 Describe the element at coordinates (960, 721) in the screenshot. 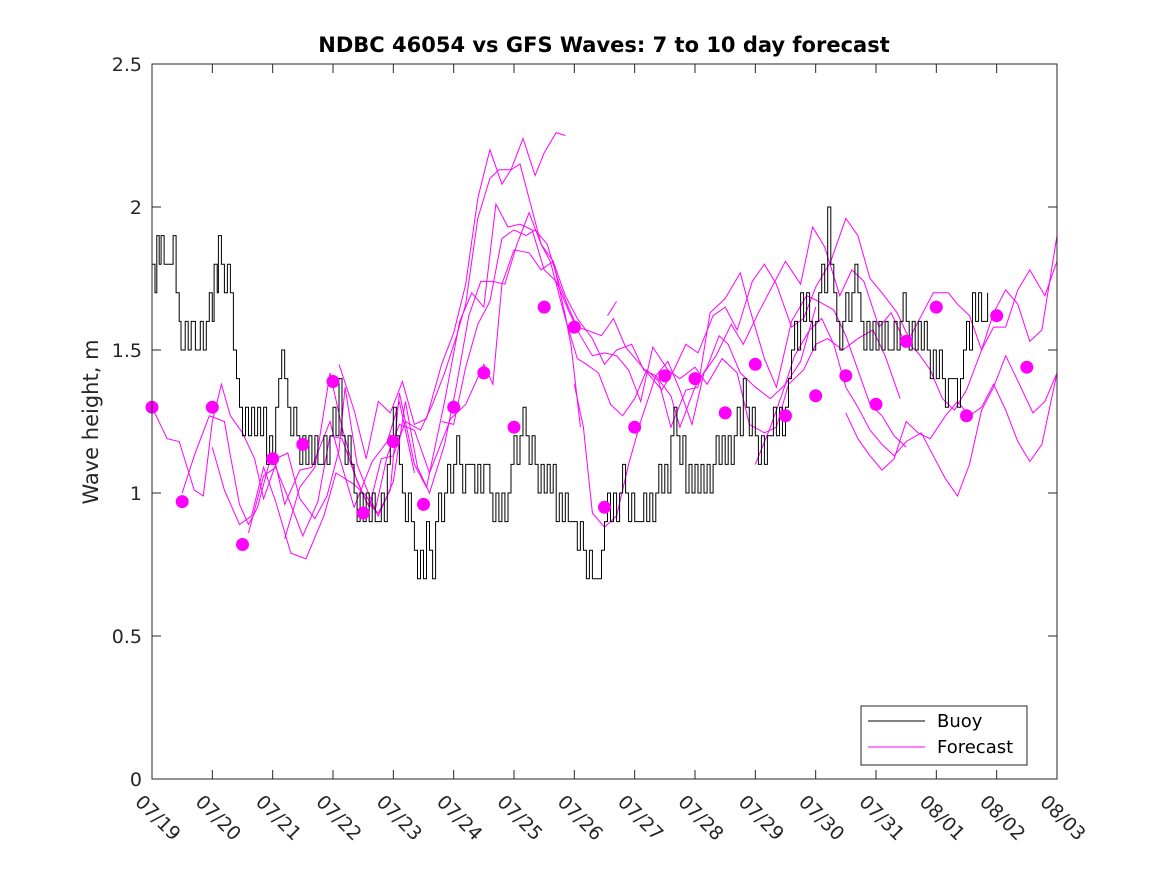

I see `legend-buoy-label: Buoy` at that location.